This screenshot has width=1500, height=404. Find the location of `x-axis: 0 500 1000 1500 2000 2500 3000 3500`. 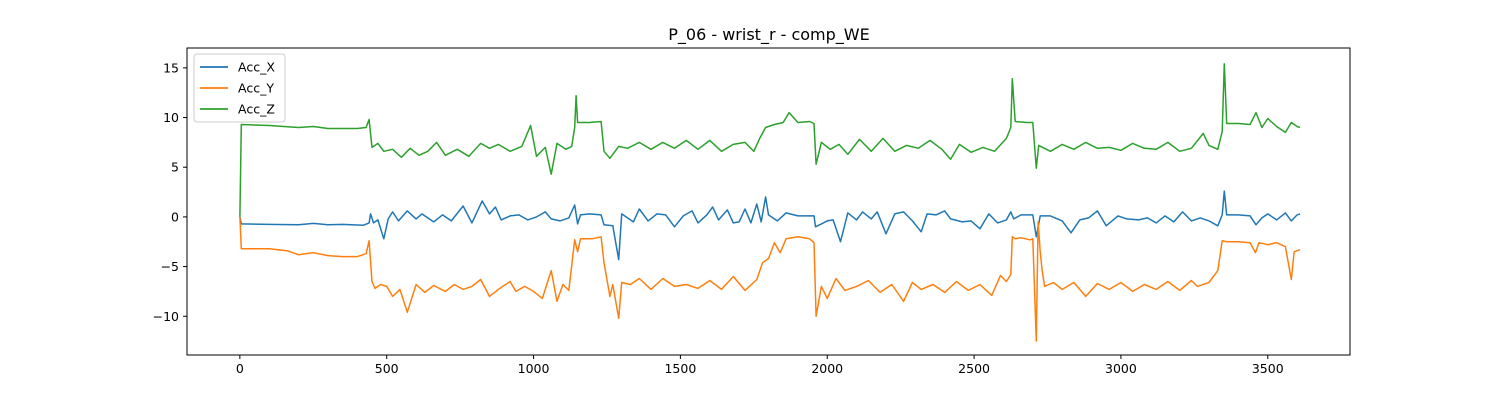

x-axis: 0 500 1000 1500 2000 2500 3000 3500 is located at coordinates (760, 365).